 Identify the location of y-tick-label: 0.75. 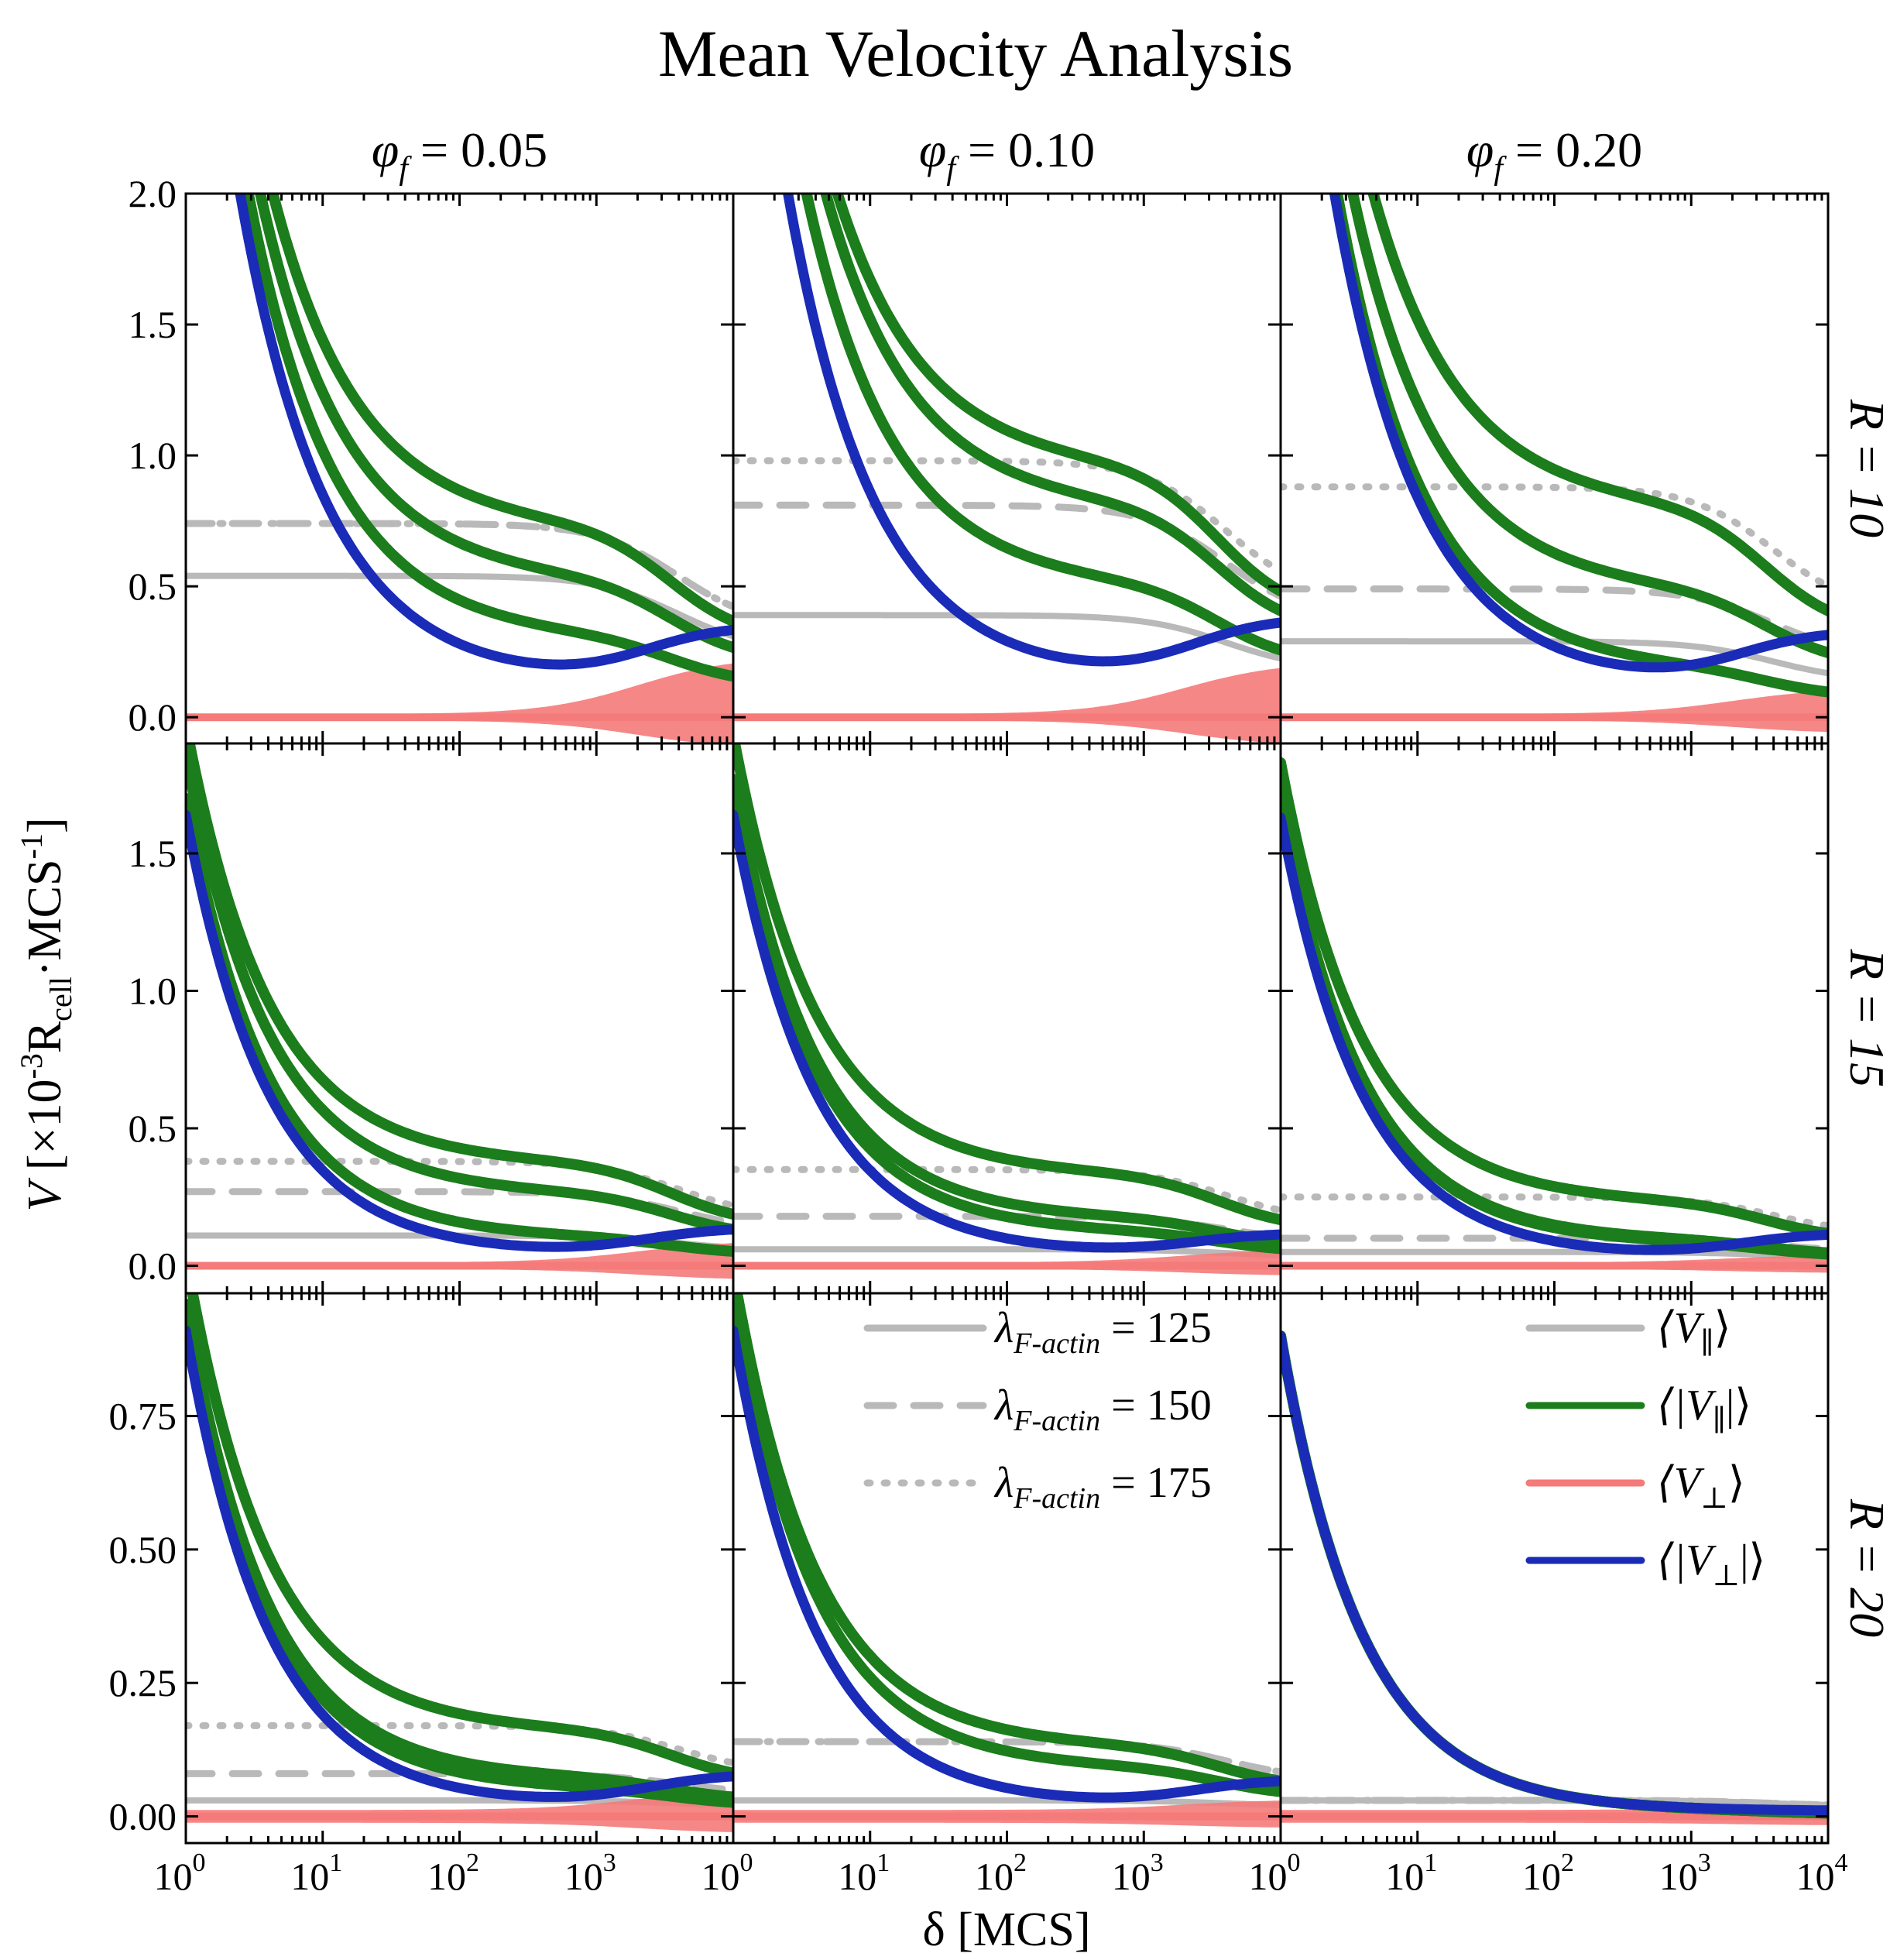
(143, 1417).